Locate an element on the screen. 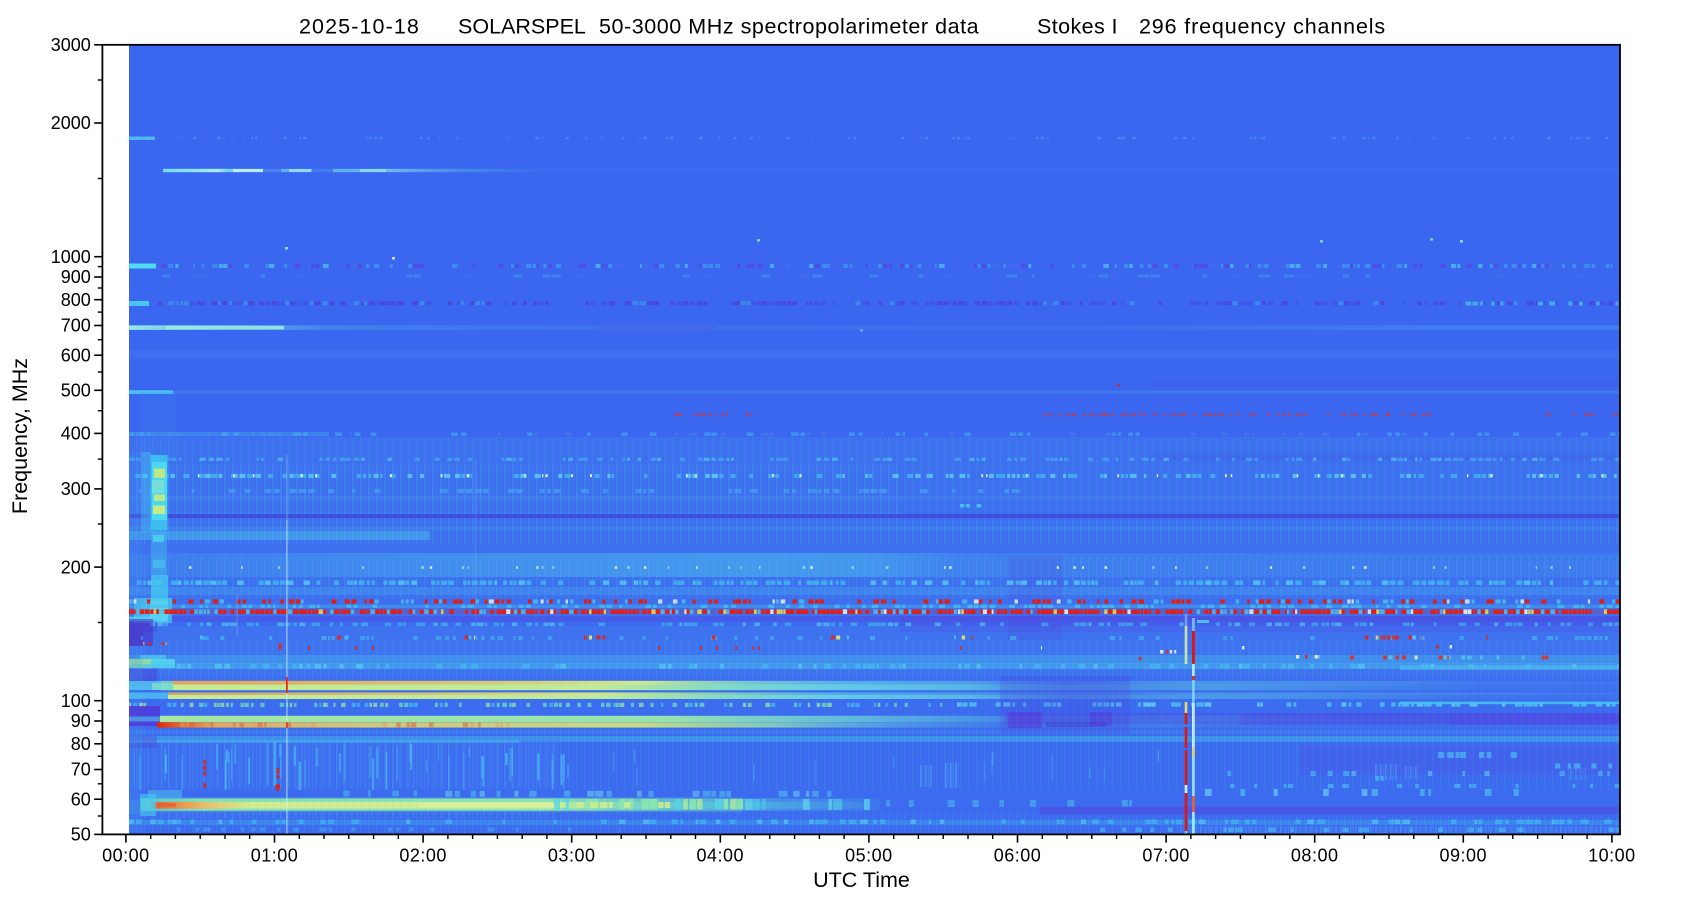 The height and width of the screenshot is (911, 1687). svg-text: 04:00 is located at coordinates (721, 856).